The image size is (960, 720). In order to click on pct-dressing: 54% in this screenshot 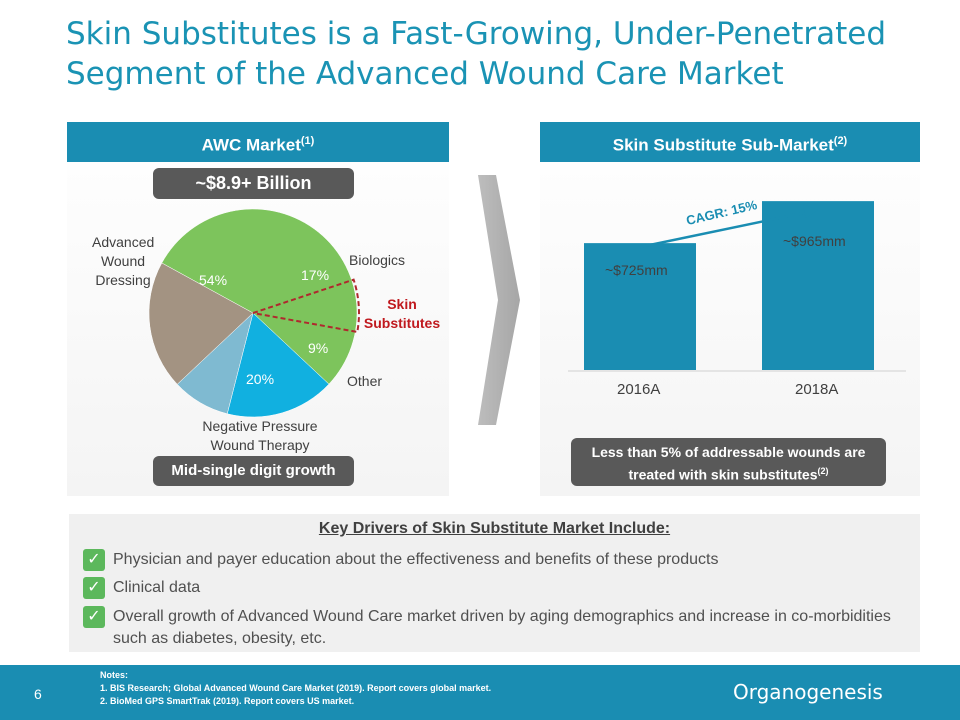, I will do `click(213, 280)`.